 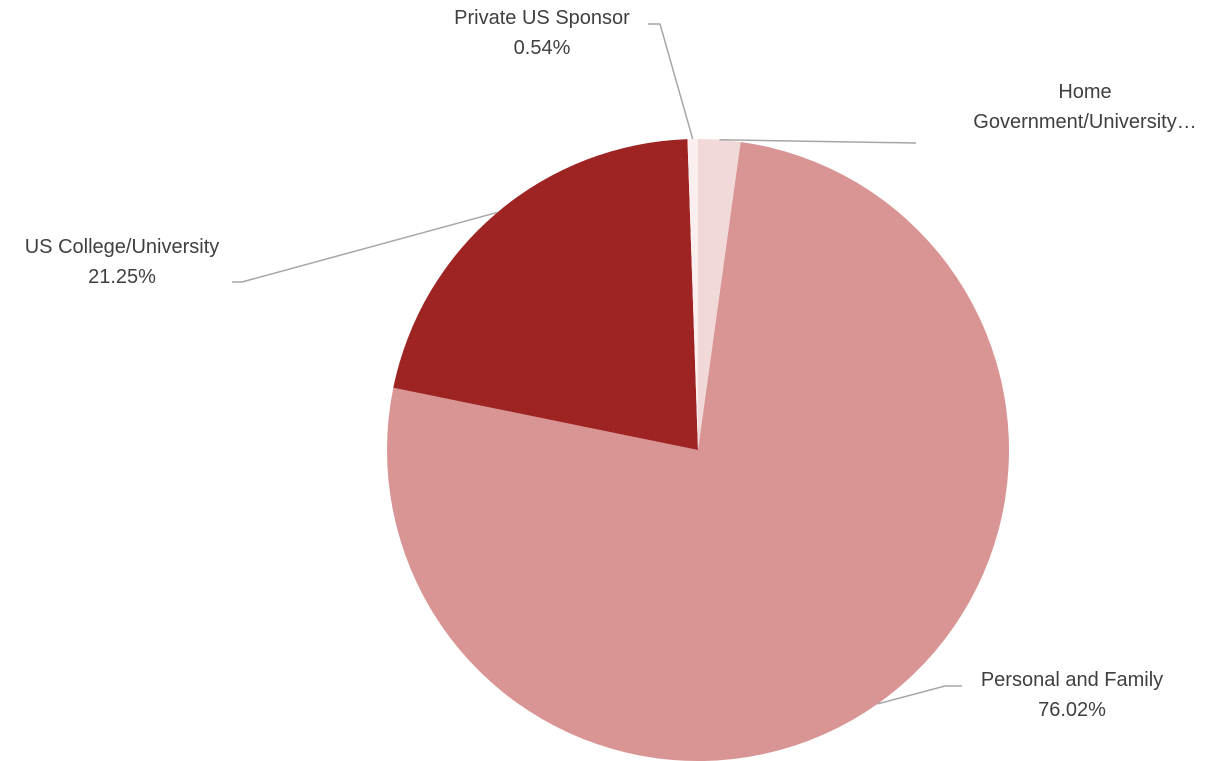 What do you see at coordinates (122, 277) in the screenshot?
I see `slice-value-text: 21.25%` at bounding box center [122, 277].